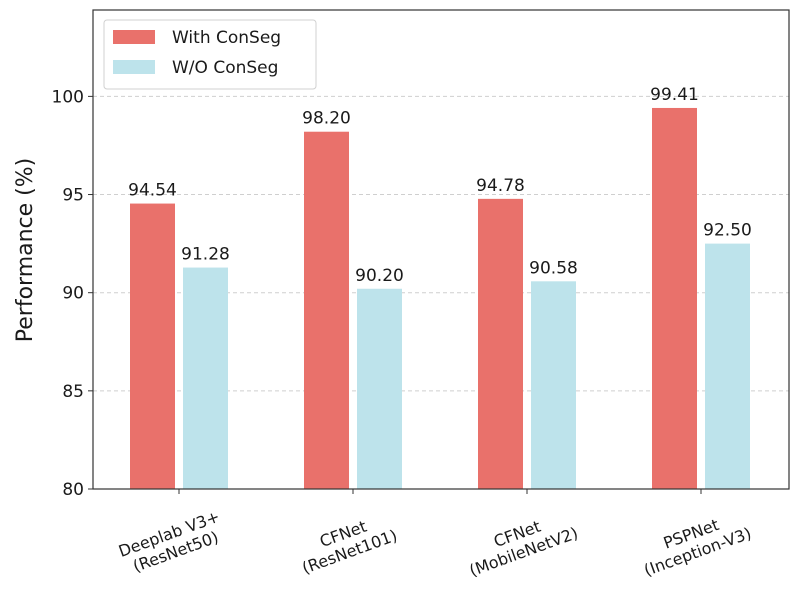 This screenshot has width=797, height=601. Describe the element at coordinates (68, 97) in the screenshot. I see `y-tick-label: 100` at that location.